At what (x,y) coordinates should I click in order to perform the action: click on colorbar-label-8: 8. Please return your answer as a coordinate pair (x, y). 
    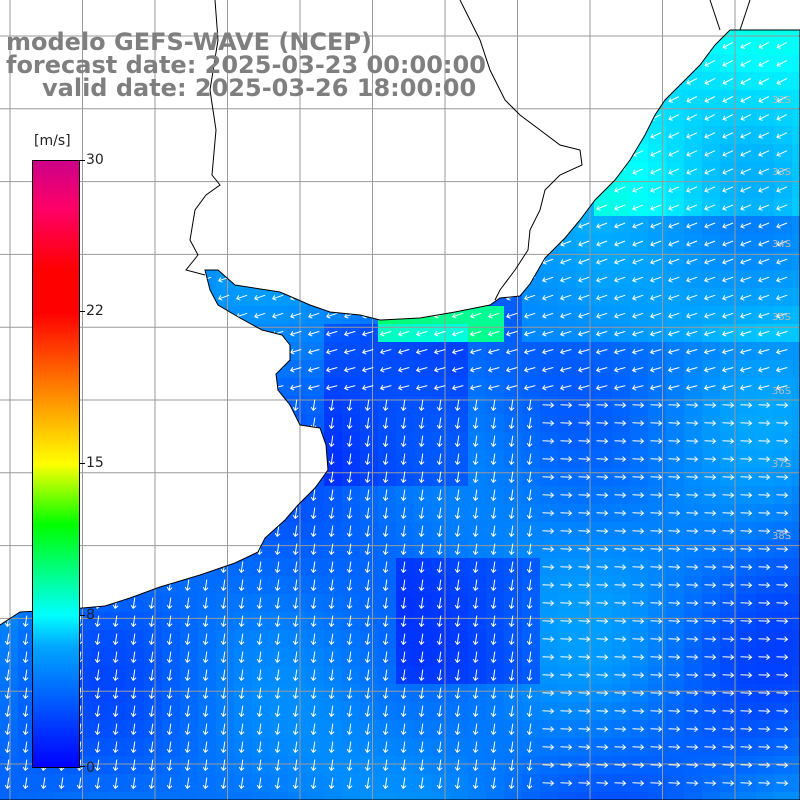
    Looking at the image, I should click on (90, 615).